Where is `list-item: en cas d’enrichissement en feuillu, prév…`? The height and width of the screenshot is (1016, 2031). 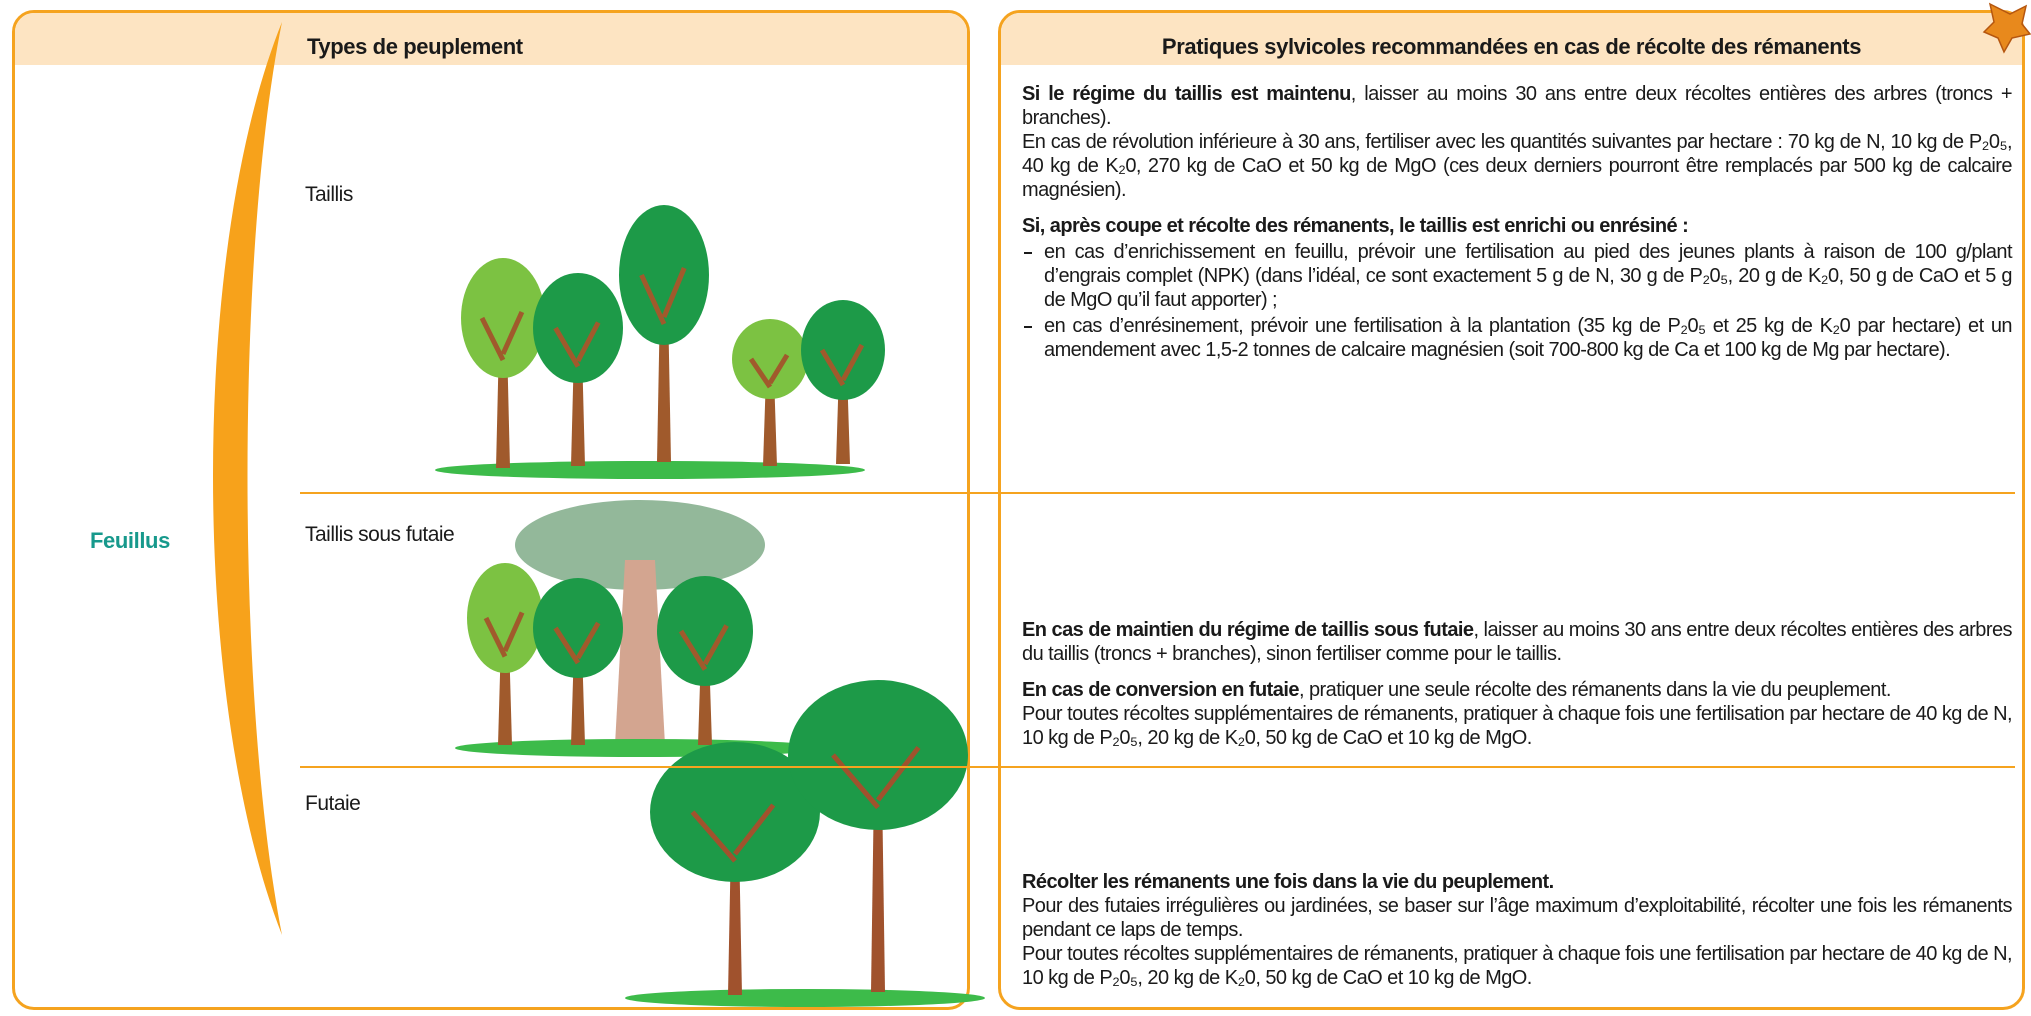
list-item: en cas d’enrichissement en feuillu, prév… is located at coordinates (1517, 276).